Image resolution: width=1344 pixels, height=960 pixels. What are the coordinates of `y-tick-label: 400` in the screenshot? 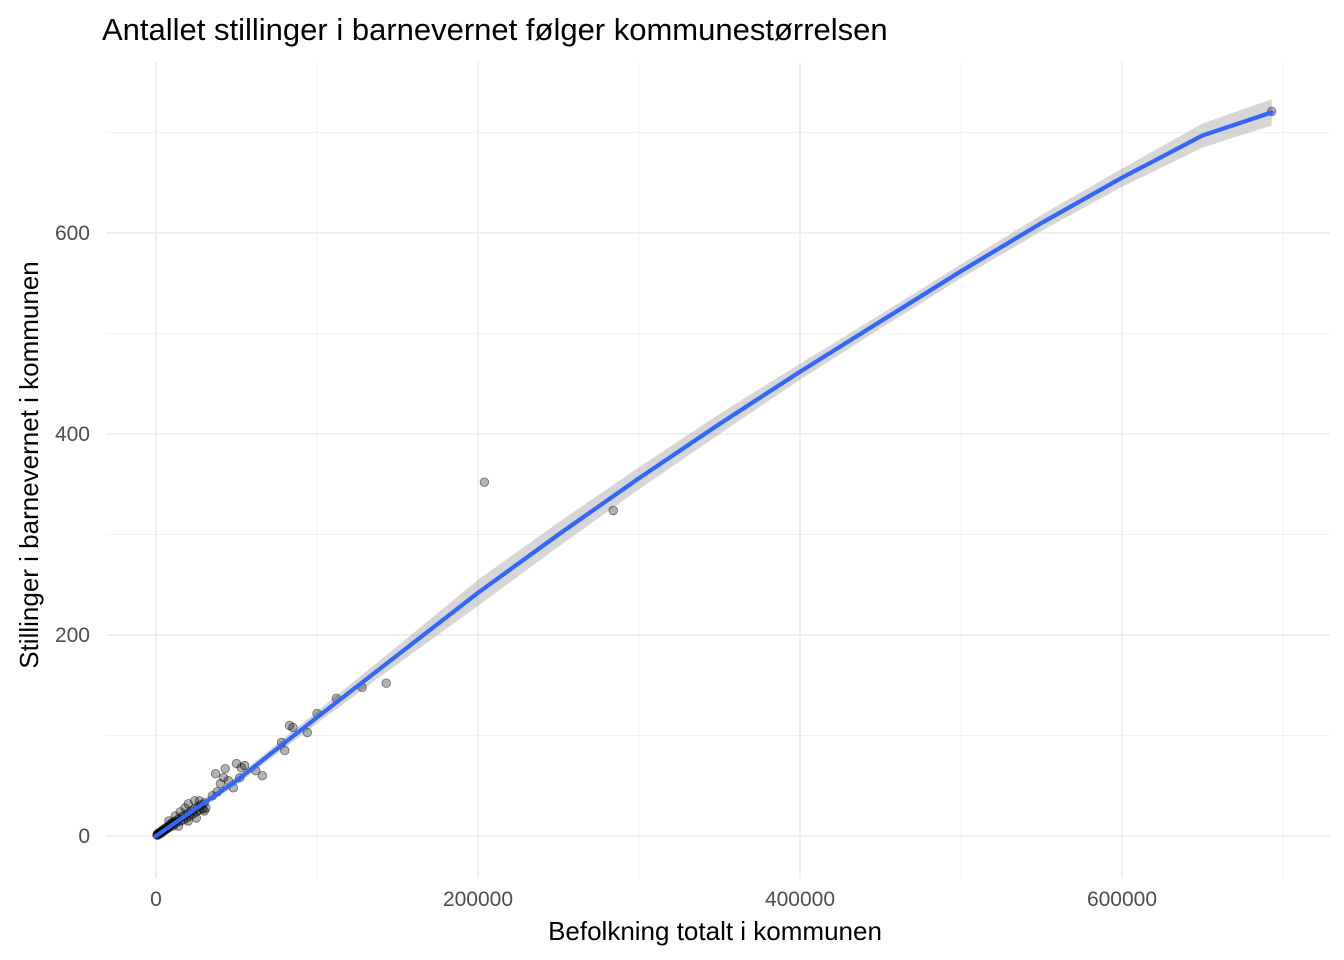 It's located at (72, 434).